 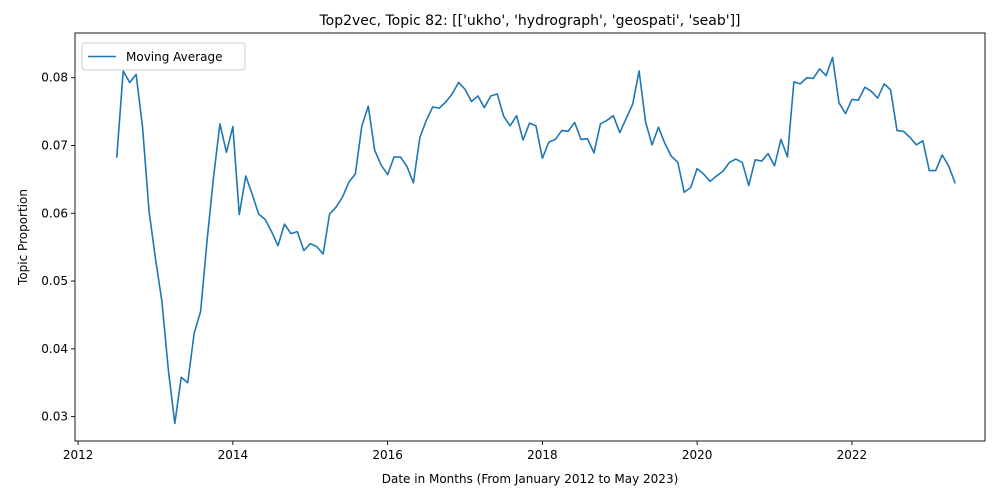 I want to click on x-tick-label: 2020, so click(x=697, y=455).